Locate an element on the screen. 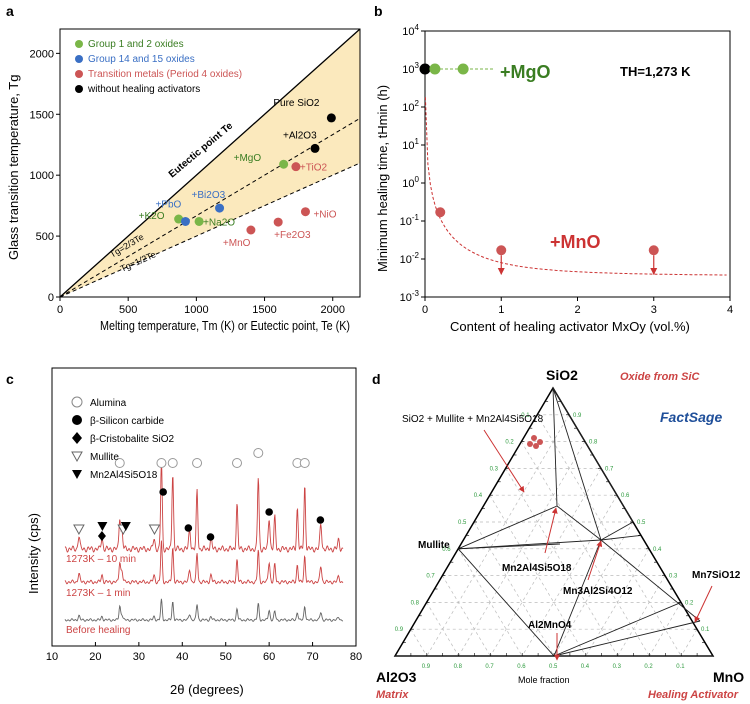 This screenshot has height=704, width=750. y-tick-label: 10⁻¹ is located at coordinates (410, 220).